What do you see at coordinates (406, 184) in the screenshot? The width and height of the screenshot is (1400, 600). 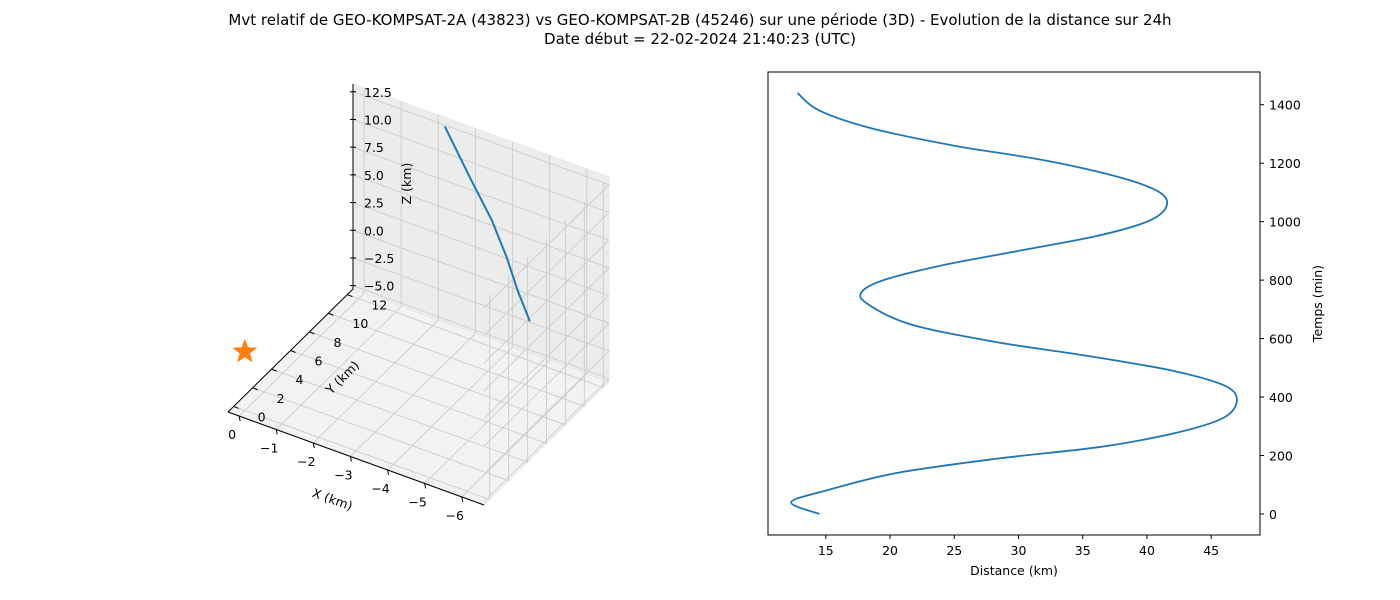 I see `z-axis-label: Z (km)` at bounding box center [406, 184].